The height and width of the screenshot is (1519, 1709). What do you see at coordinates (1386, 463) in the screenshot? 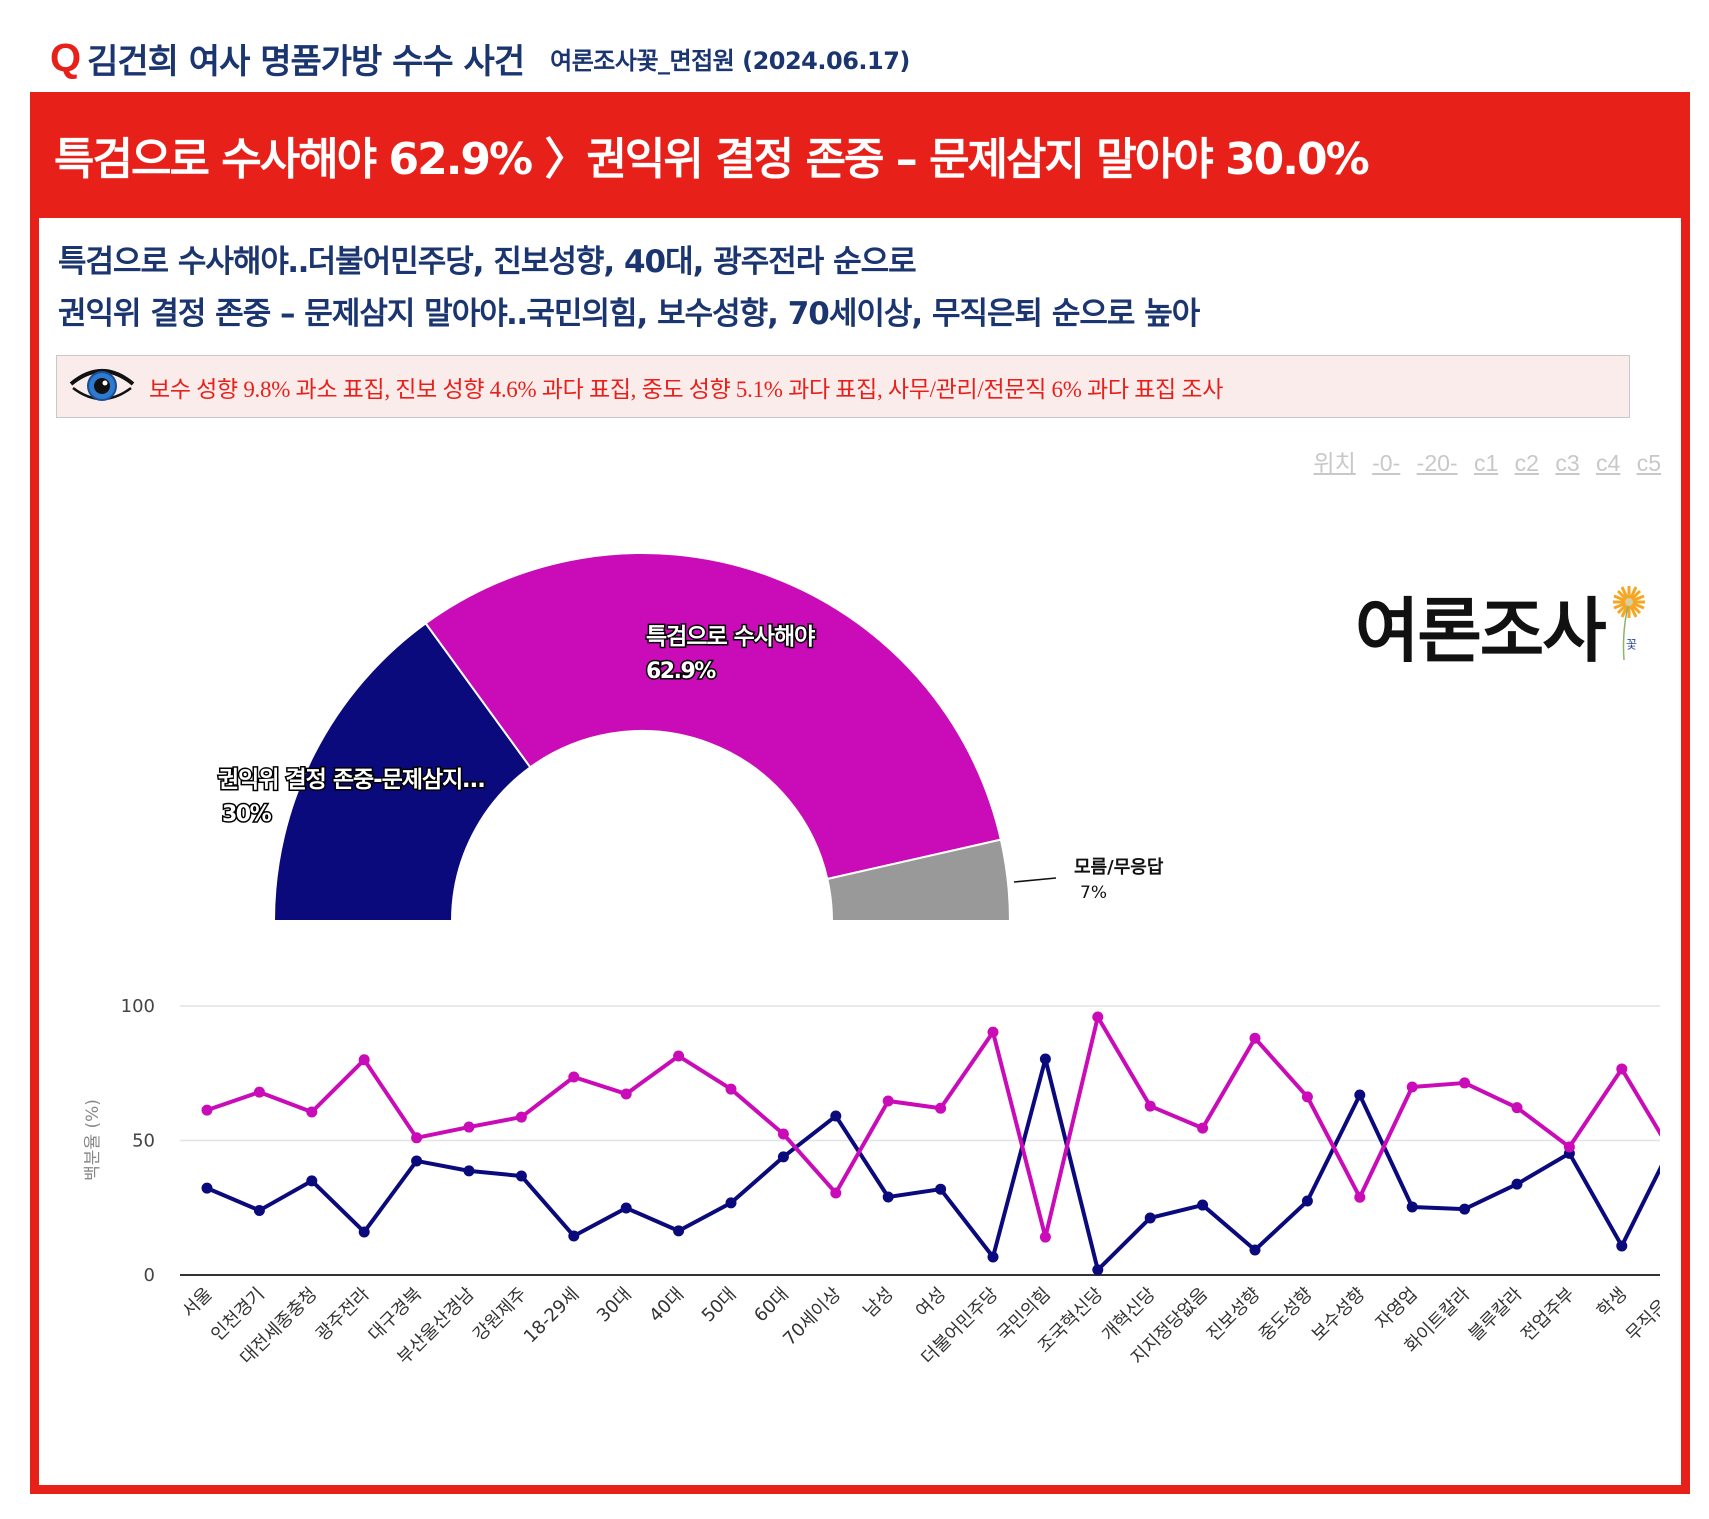
I see `link-0: -0-` at bounding box center [1386, 463].